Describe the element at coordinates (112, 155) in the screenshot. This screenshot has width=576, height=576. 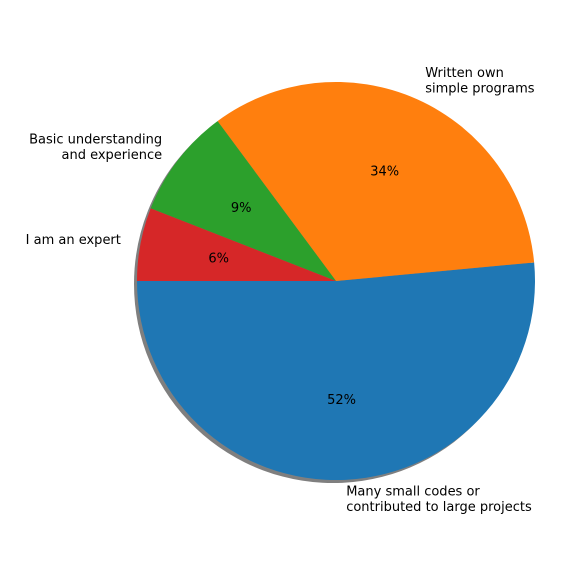
I see `slice-label-line: and experience` at that location.